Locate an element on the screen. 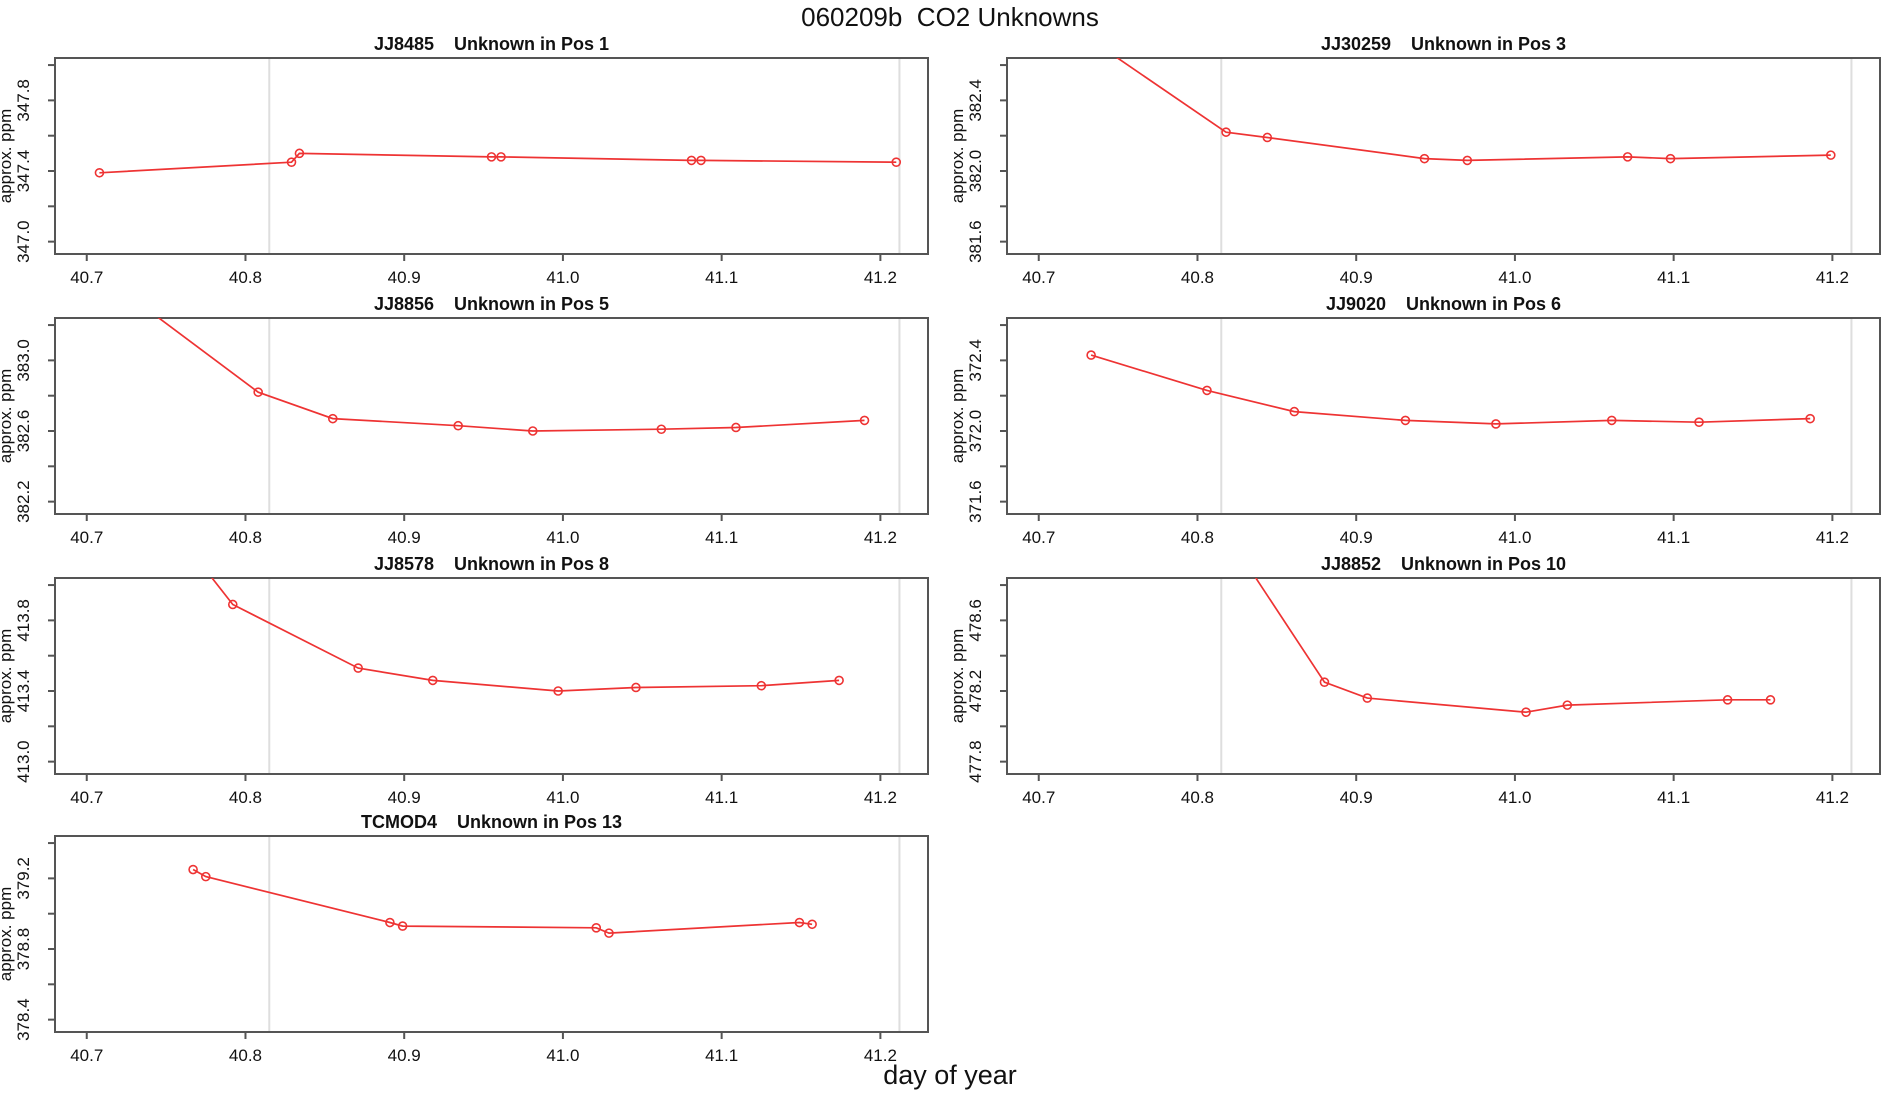  y-tick-label: 382.2 is located at coordinates (23, 501).